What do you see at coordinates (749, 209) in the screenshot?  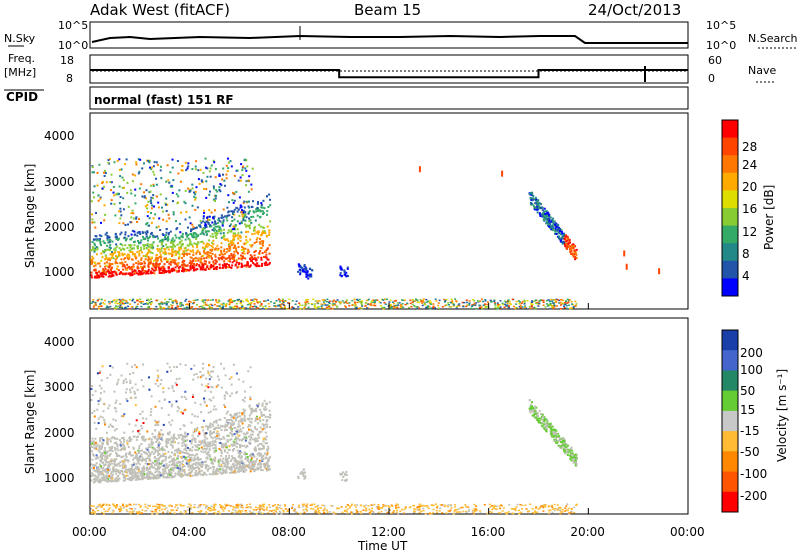 I see `power-cb-tick-16: 16` at bounding box center [749, 209].